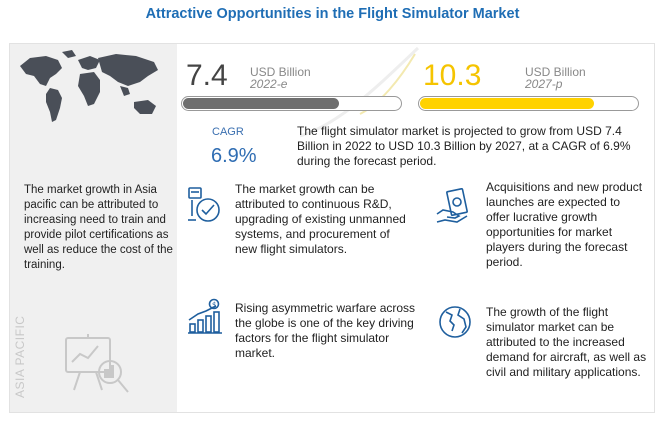 Image resolution: width=665 pixels, height=427 pixels. I want to click on bar-2022-track, so click(291, 103).